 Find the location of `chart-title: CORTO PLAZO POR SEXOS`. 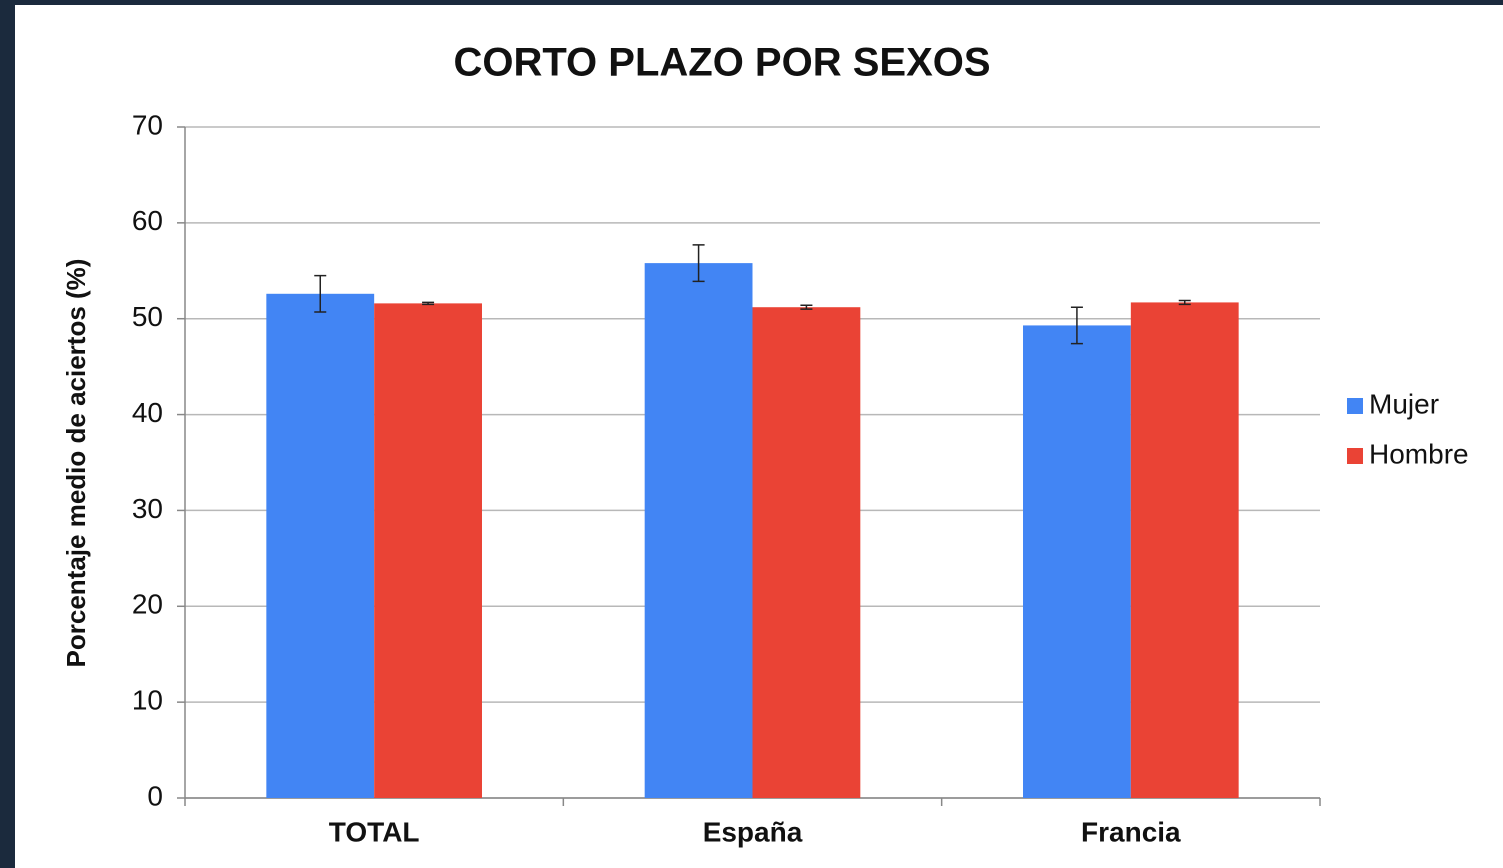

chart-title: CORTO PLAZO POR SEXOS is located at coordinates (721, 63).